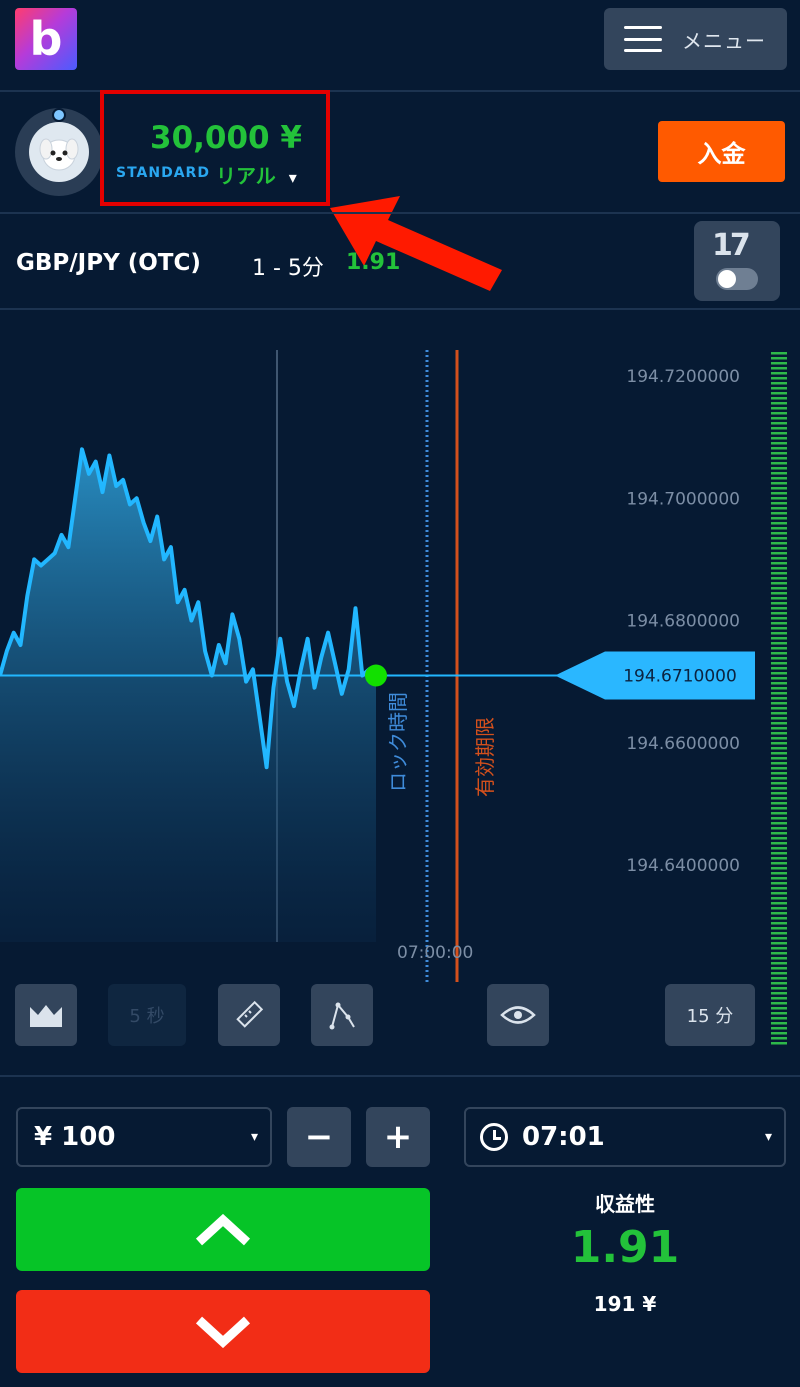 The image size is (800, 1387). I want to click on asset-pair: GBP/JPY (OTC), so click(108, 263).